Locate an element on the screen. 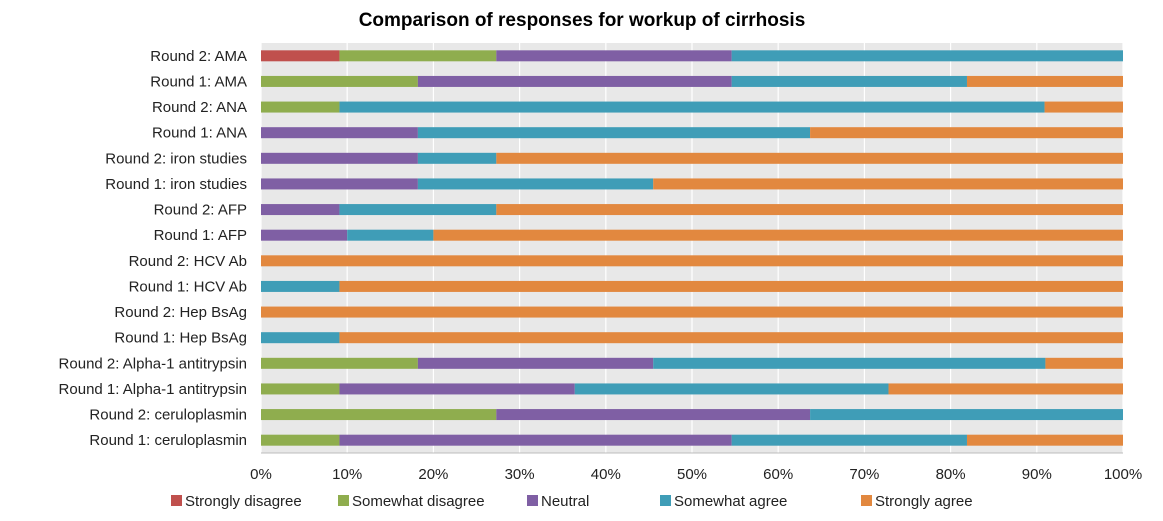 This screenshot has height=521, width=1163. category-label: Round 2: AFP is located at coordinates (200, 210).